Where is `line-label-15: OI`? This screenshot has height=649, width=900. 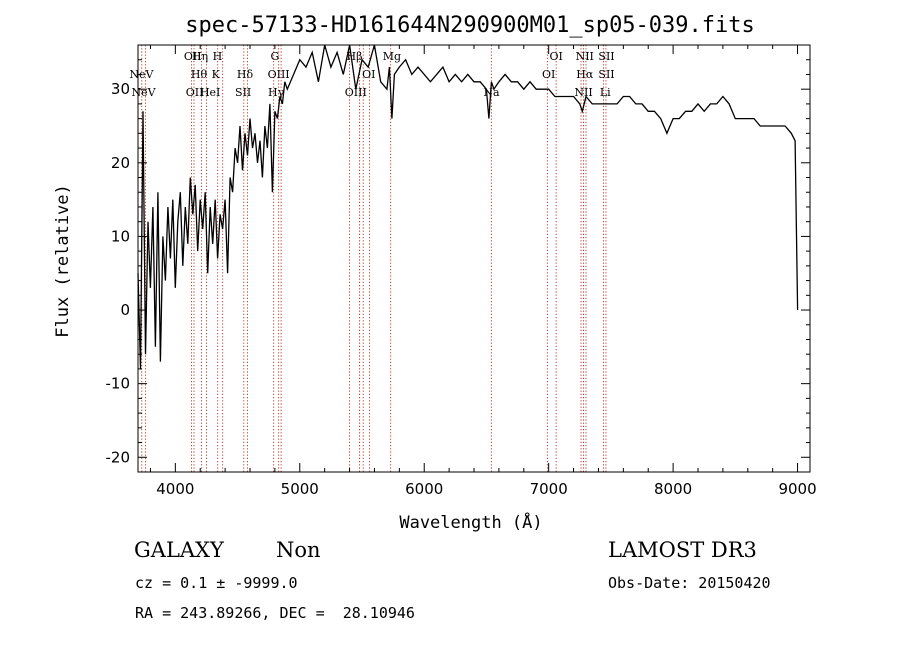 line-label-15: OI is located at coordinates (368, 74).